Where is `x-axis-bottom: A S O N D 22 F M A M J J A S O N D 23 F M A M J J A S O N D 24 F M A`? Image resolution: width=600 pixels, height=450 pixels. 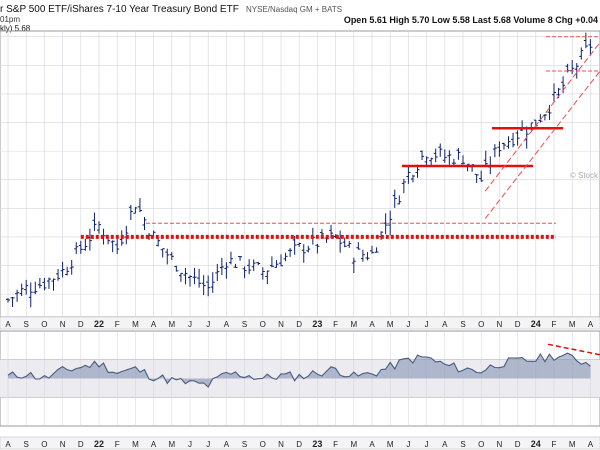
x-axis-bottom: A S O N D 22 F M A M J J A S O N D 23 F M A M J J A S O N D 24 F M A is located at coordinates (300, 443).